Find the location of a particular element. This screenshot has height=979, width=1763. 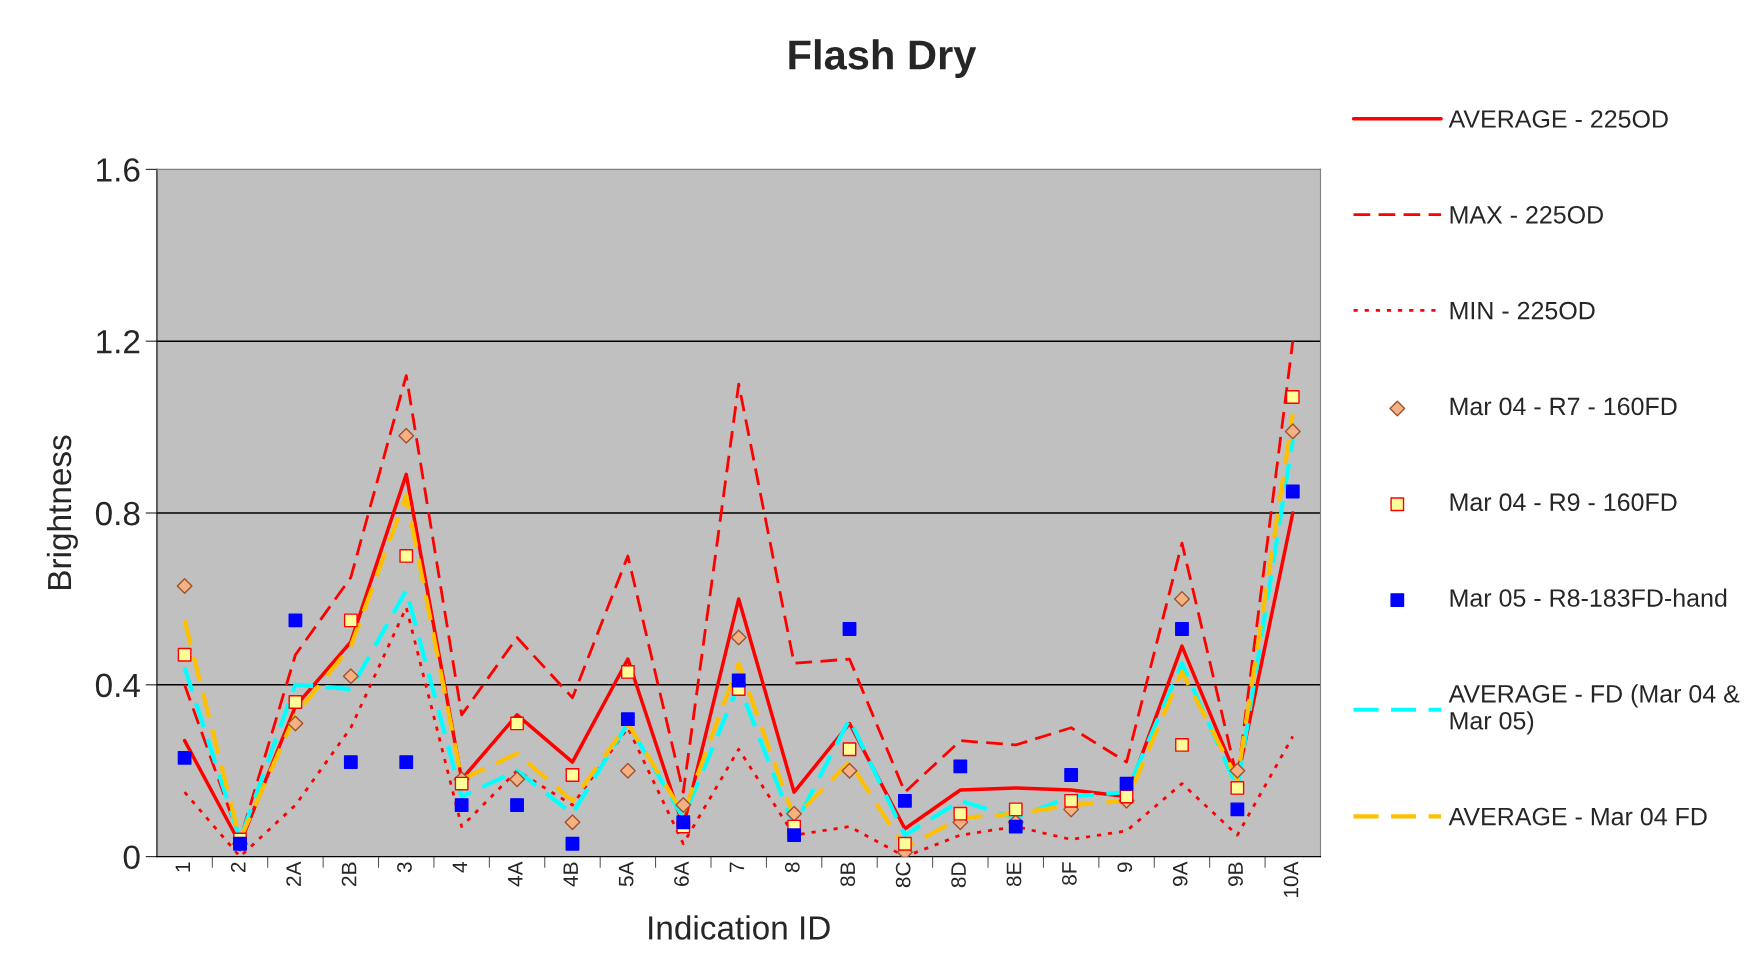

y-tick-label: 0 is located at coordinates (131, 857).